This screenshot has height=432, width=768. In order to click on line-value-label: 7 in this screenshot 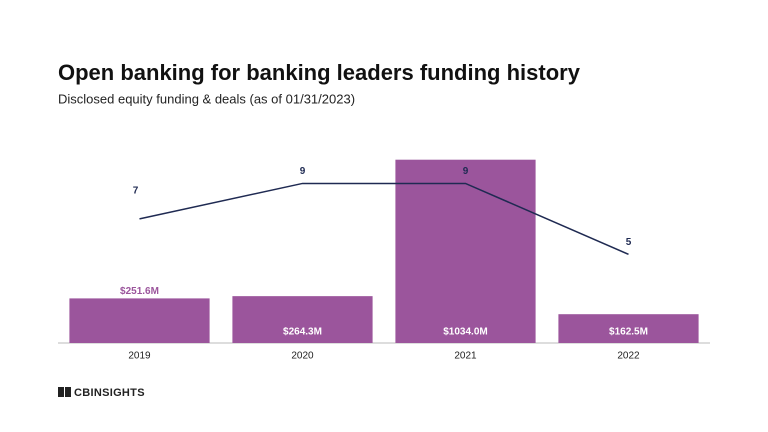, I will do `click(136, 191)`.